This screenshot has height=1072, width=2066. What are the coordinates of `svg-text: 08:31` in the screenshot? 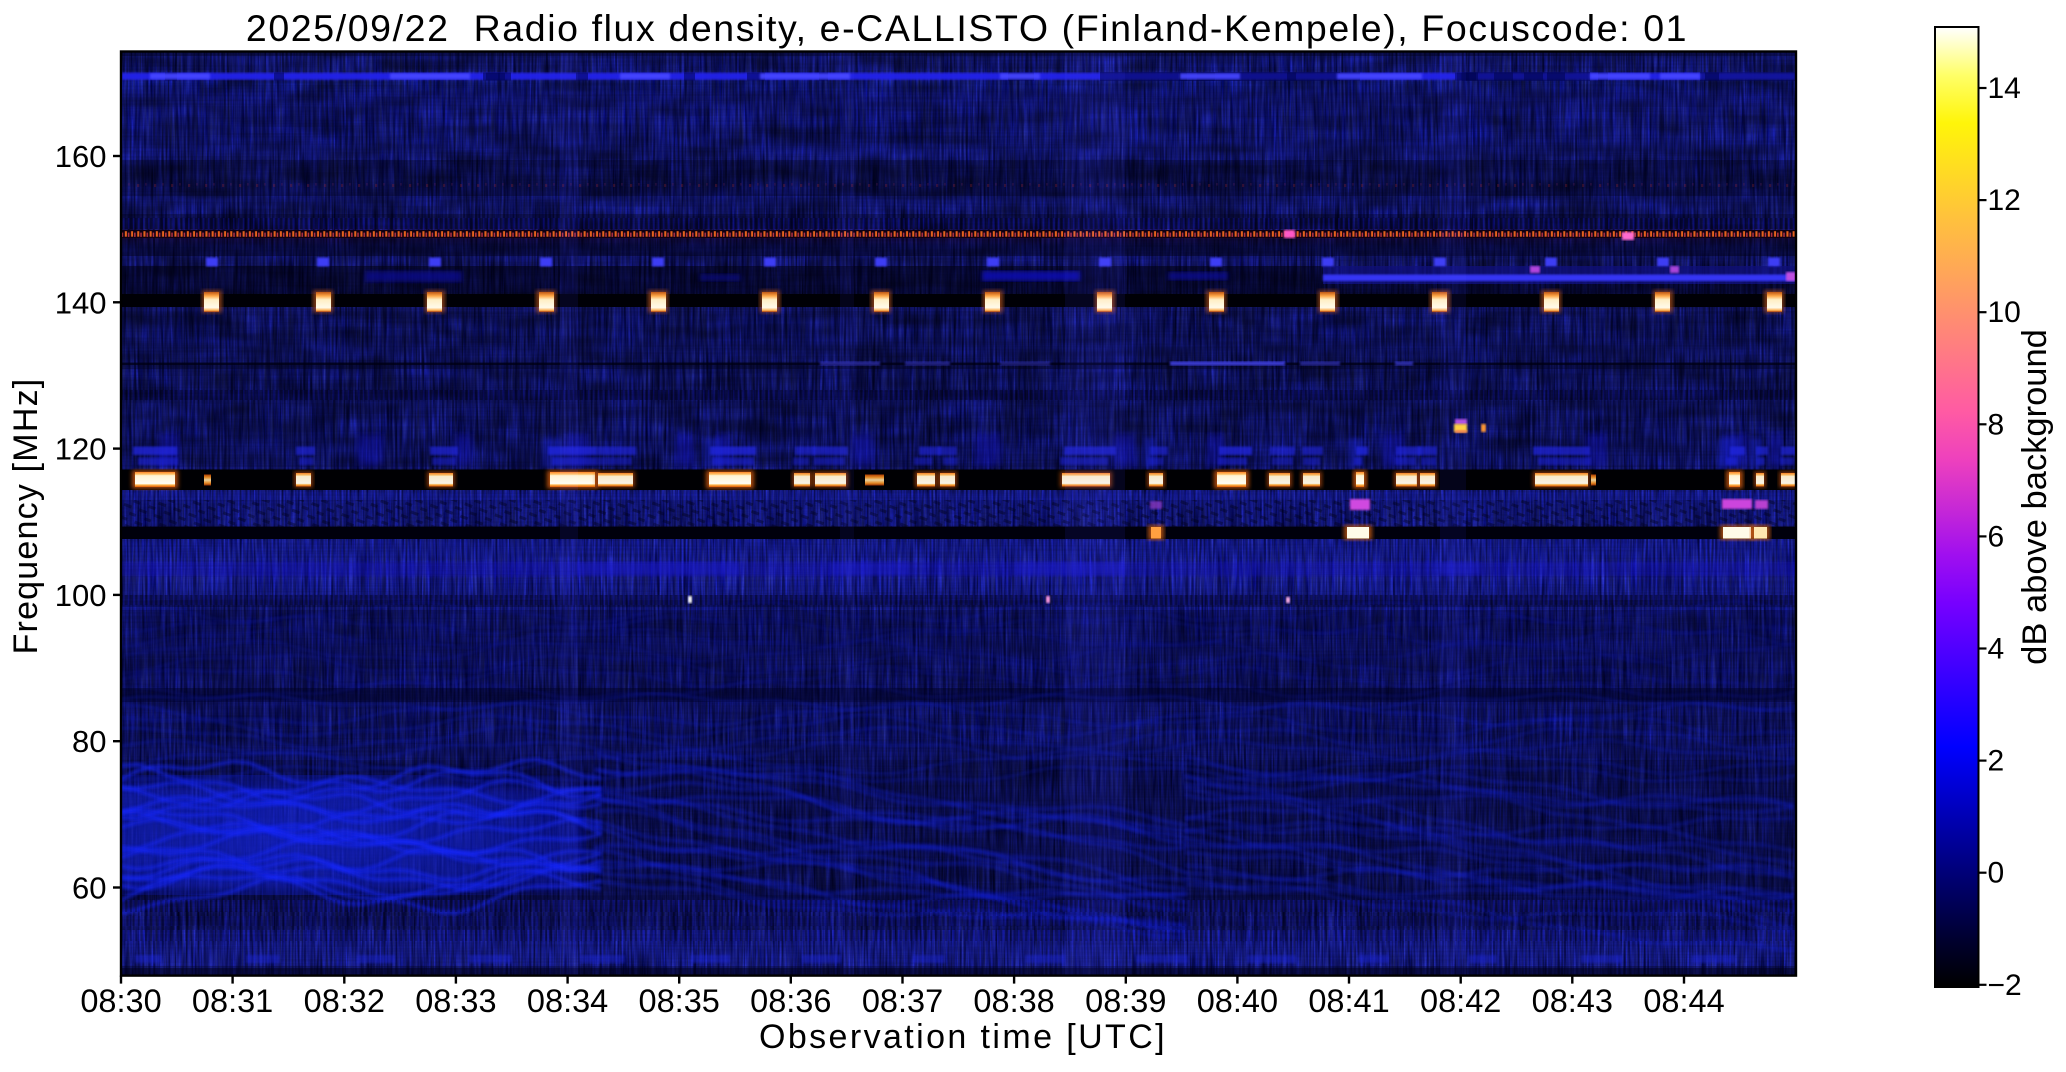 It's located at (232, 1001).